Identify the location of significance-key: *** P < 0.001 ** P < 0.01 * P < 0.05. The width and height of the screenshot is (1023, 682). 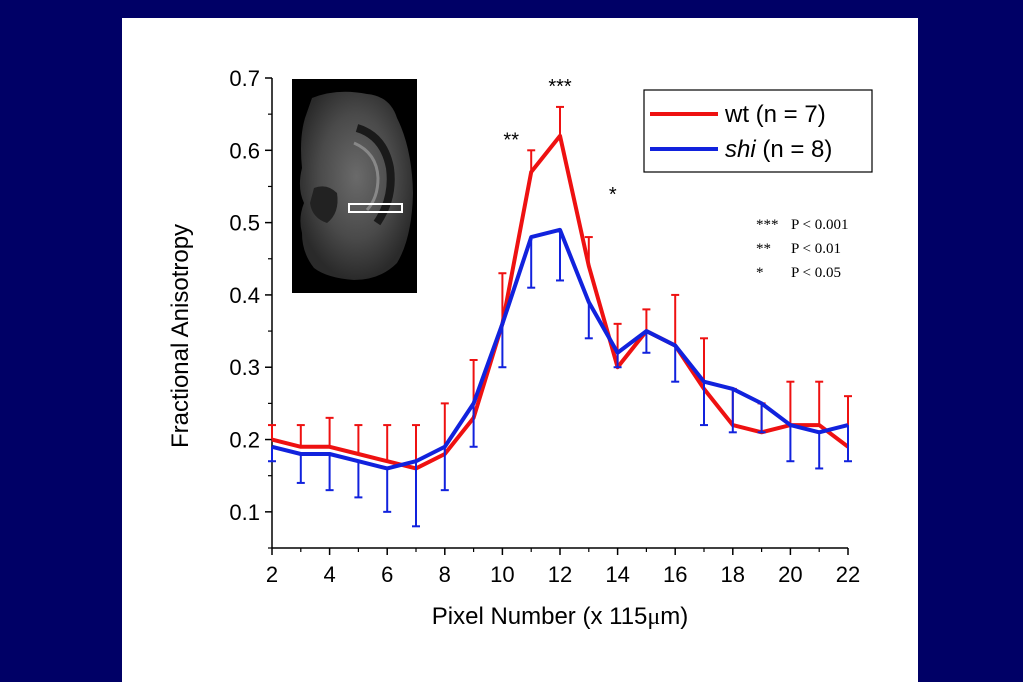
(802, 249).